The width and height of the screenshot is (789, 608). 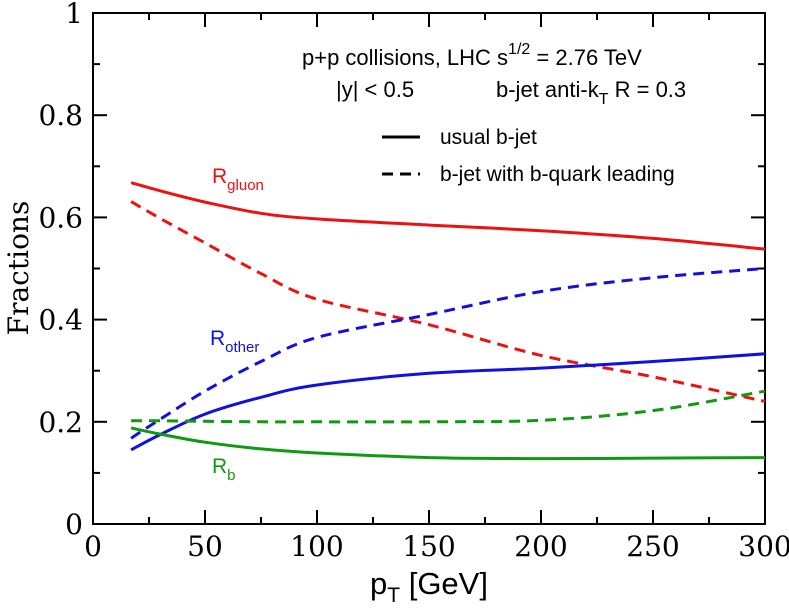 What do you see at coordinates (429, 586) in the screenshot?
I see `x-axis-title: pT [GeV]` at bounding box center [429, 586].